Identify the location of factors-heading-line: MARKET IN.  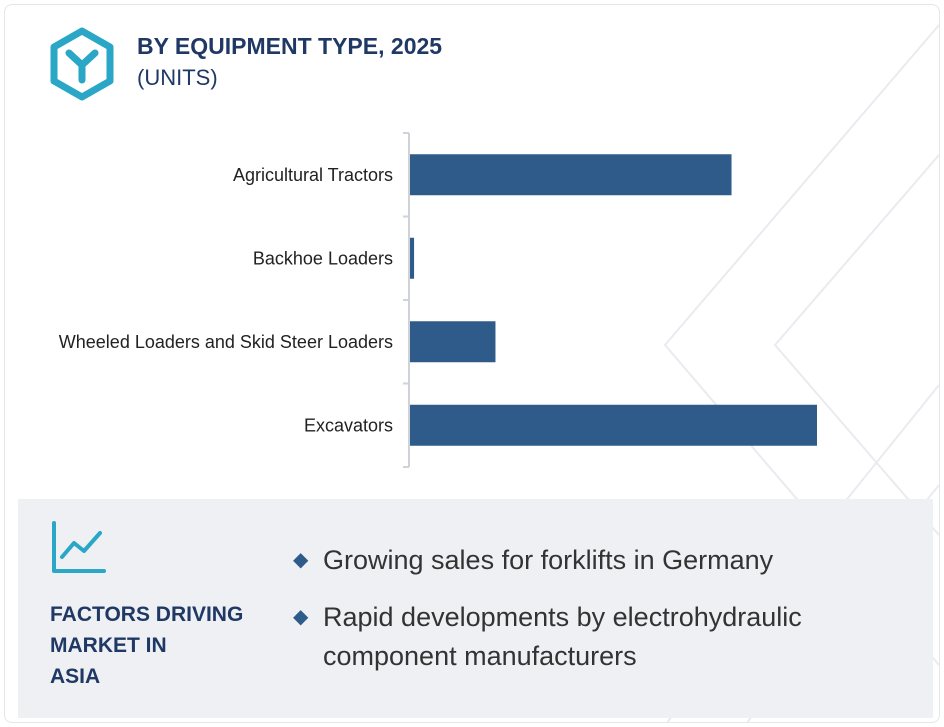
(108, 645).